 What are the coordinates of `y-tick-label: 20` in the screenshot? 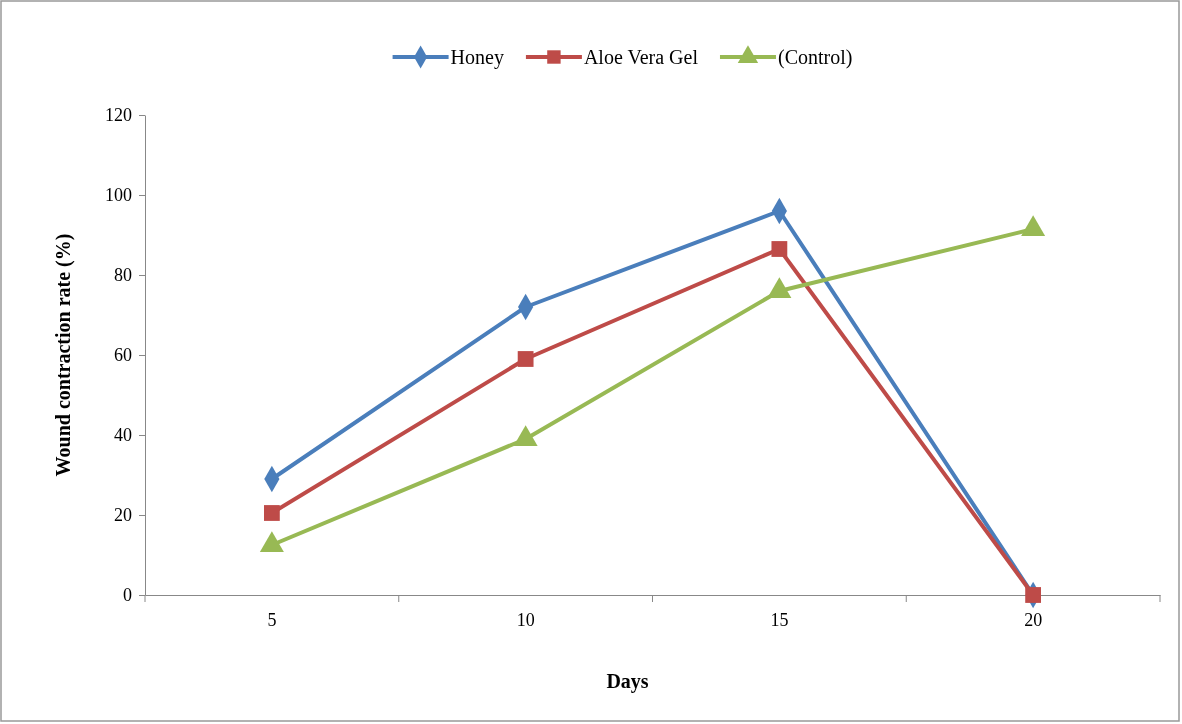 It's located at (123, 515).